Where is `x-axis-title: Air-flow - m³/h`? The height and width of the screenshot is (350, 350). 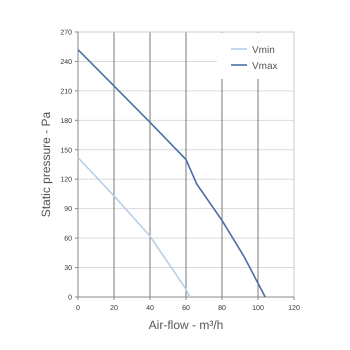
x-axis-title: Air-flow - m³/h is located at coordinates (186, 325).